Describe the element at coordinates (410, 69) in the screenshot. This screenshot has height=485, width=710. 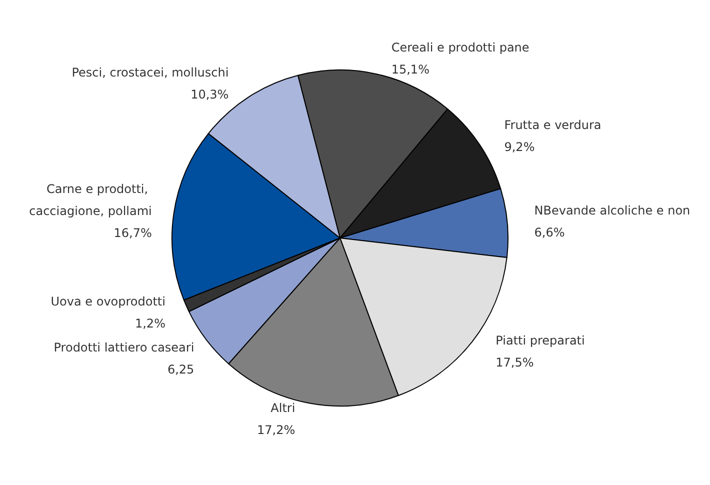
I see `data-label: 15,1%` at that location.